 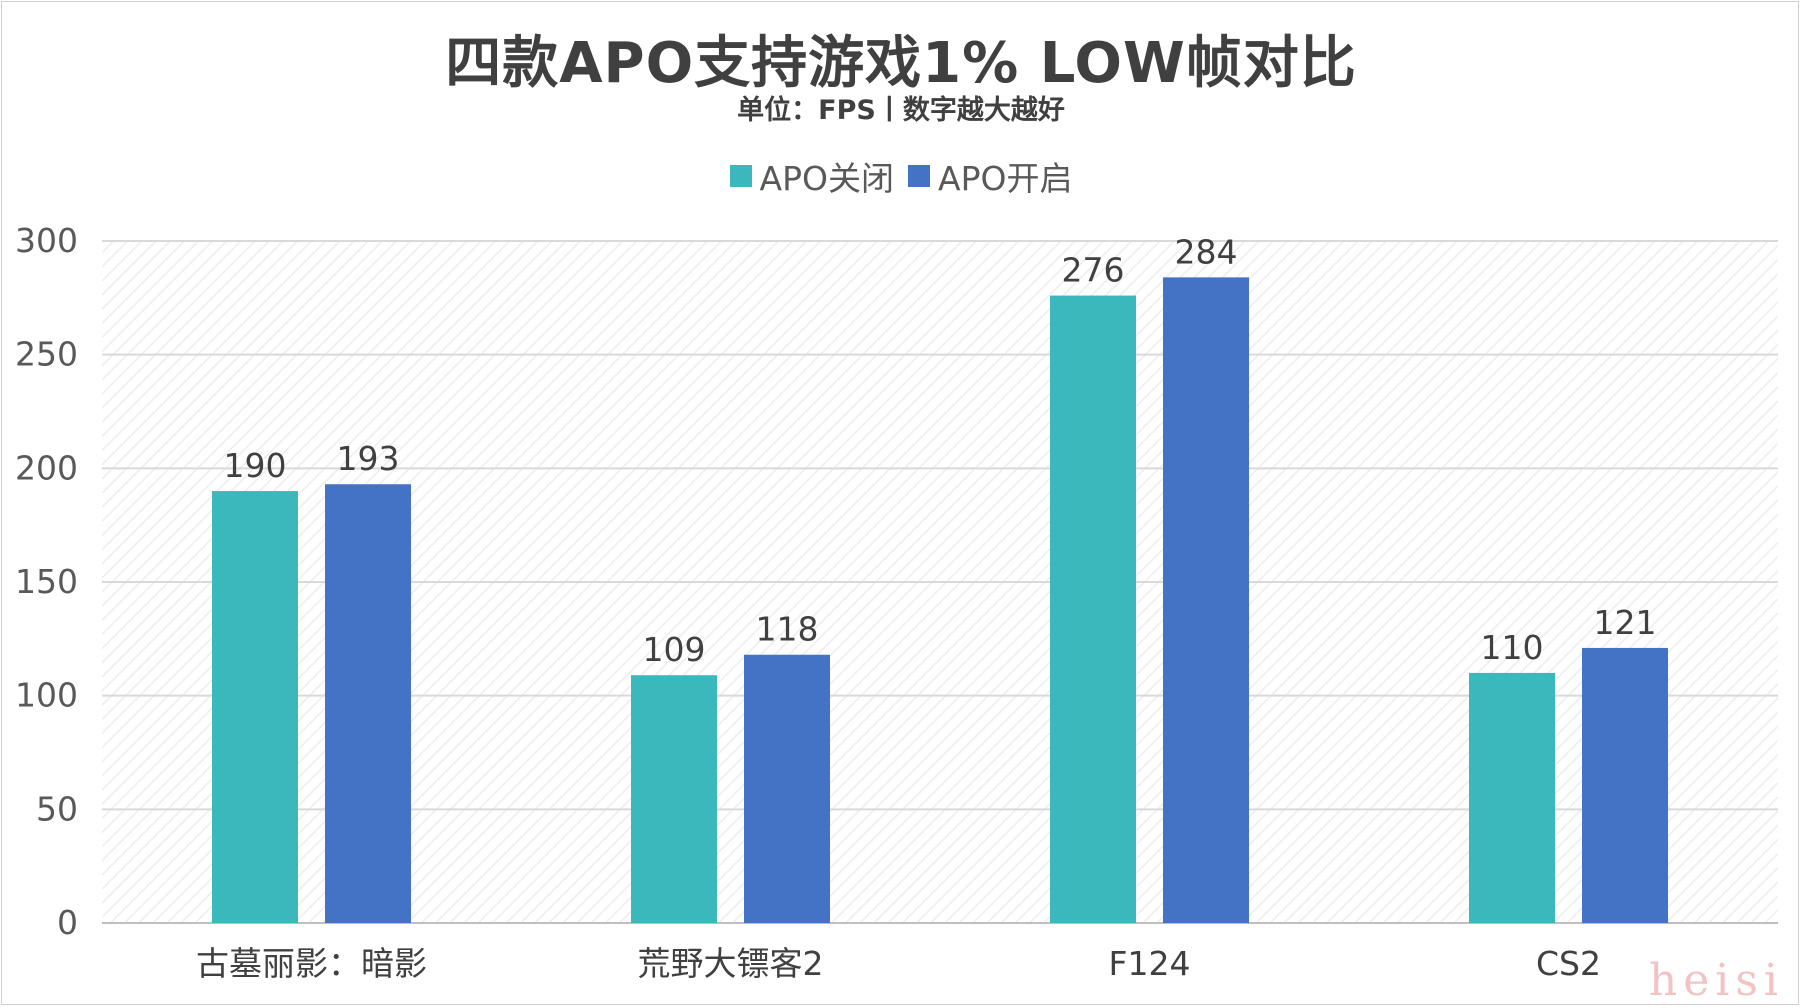 I want to click on watermark: heisi, so click(x=1716, y=980).